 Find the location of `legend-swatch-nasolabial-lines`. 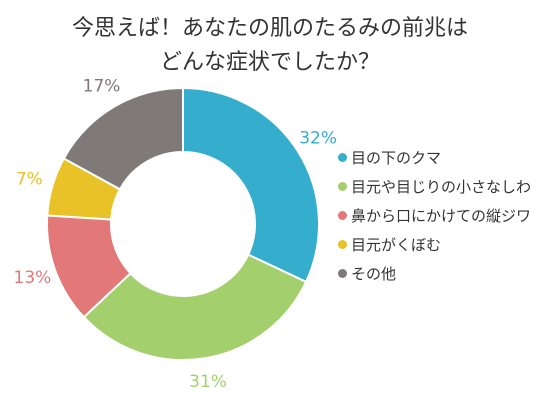

legend-swatch-nasolabial-lines is located at coordinates (342, 215).